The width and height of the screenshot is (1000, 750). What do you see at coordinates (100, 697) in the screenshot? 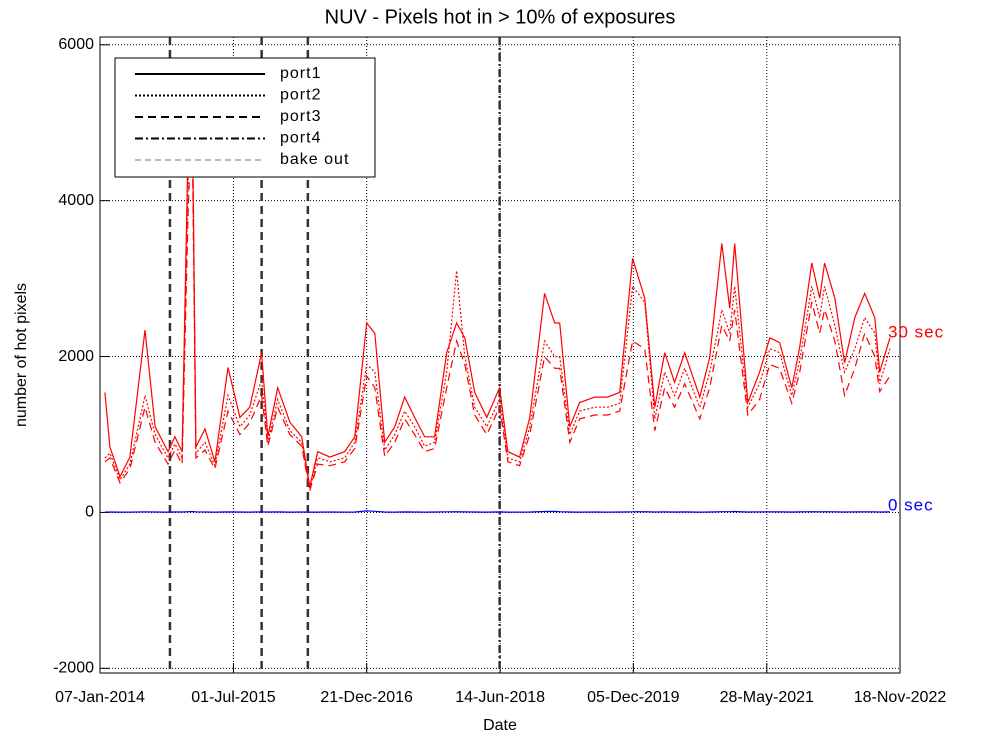
I see `x-tick-label: 07-Jan-2014` at bounding box center [100, 697].